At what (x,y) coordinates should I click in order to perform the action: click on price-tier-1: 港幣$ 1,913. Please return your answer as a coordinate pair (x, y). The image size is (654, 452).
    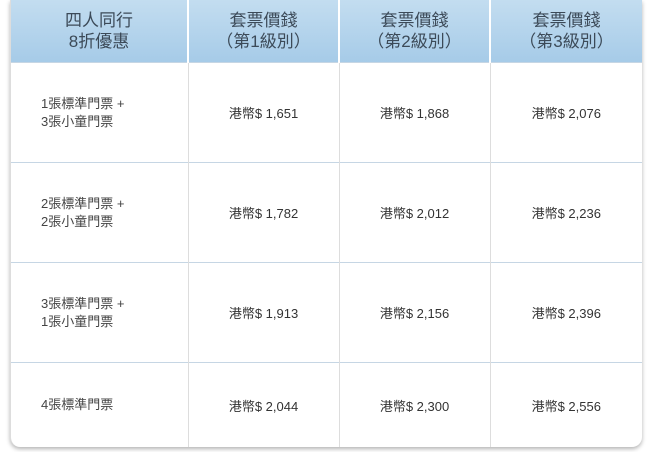
    Looking at the image, I should click on (263, 312).